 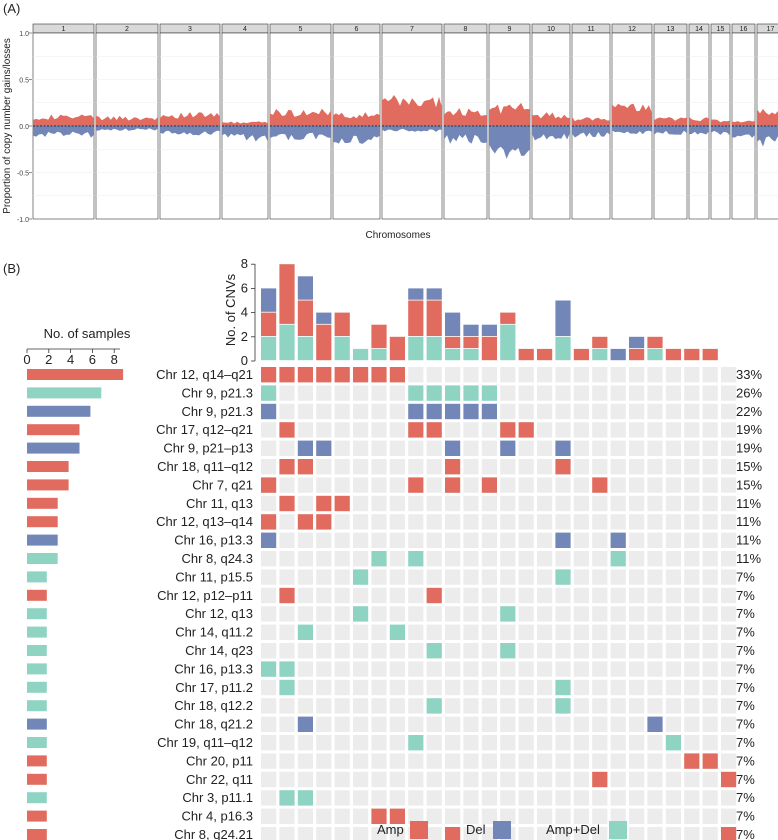 What do you see at coordinates (204, 429) in the screenshot?
I see `row-label: Chr 17, q12–q21` at bounding box center [204, 429].